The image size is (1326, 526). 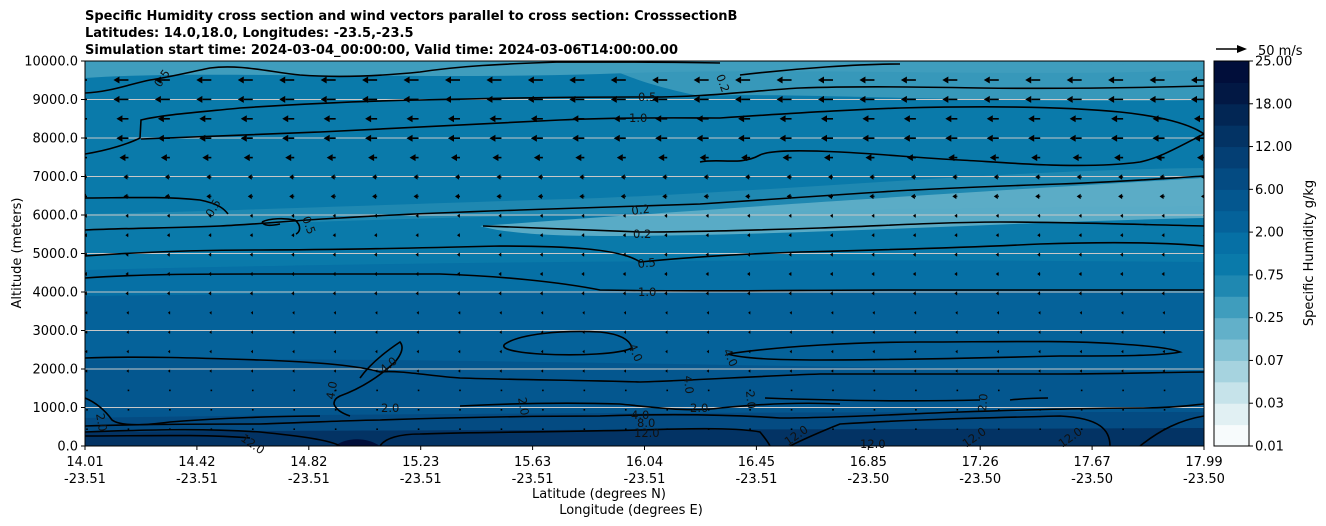 What do you see at coordinates (1259, 51) in the screenshot?
I see `wind-key: 50 m/s` at bounding box center [1259, 51].